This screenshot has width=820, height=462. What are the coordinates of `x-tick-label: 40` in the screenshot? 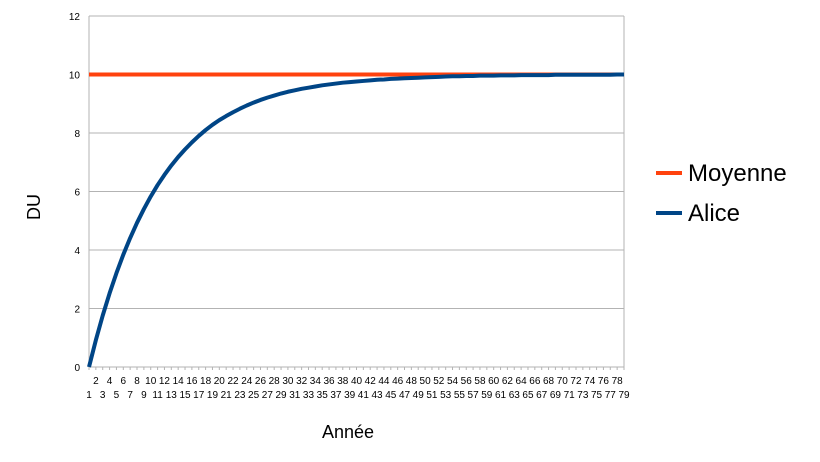 It's located at (357, 381).